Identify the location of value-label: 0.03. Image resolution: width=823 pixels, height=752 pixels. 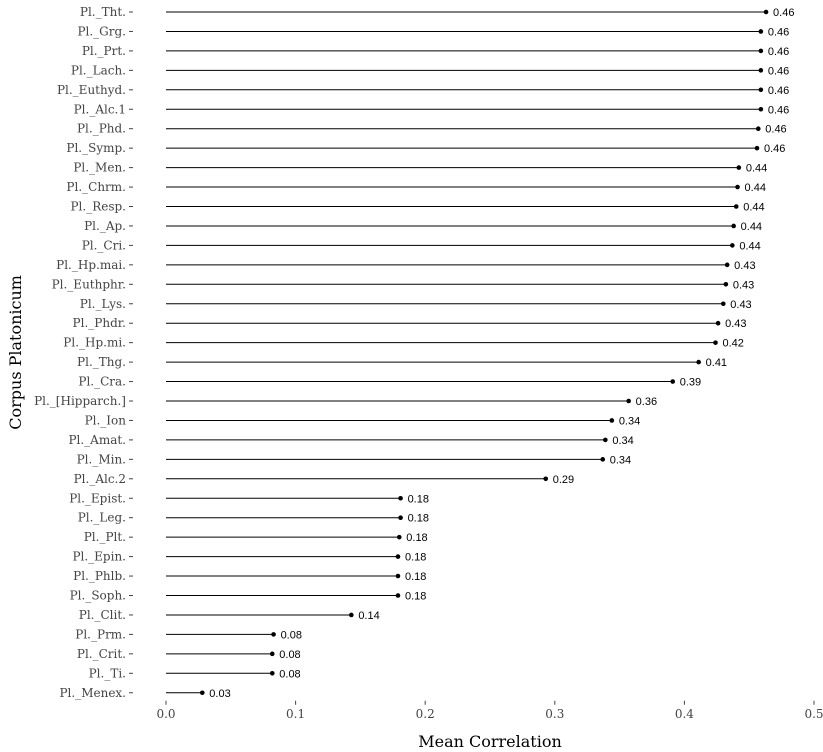
(219, 694).